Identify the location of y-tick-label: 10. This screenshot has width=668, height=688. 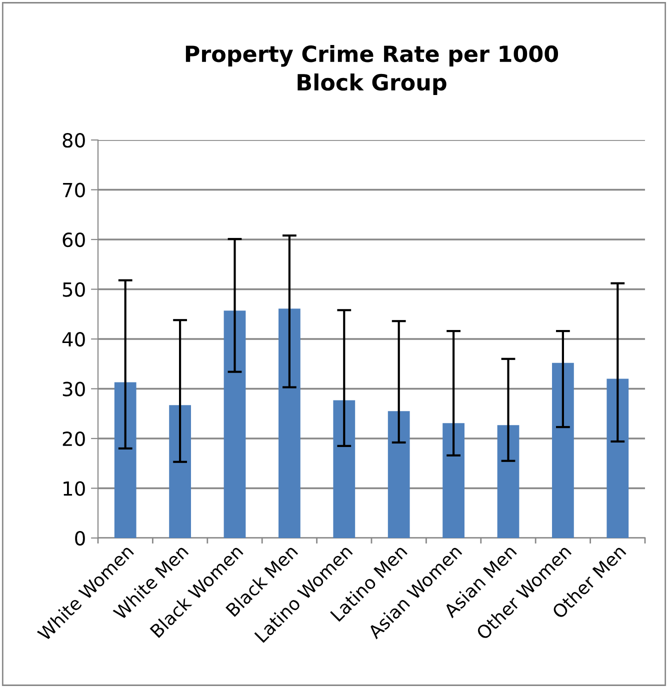
(74, 488).